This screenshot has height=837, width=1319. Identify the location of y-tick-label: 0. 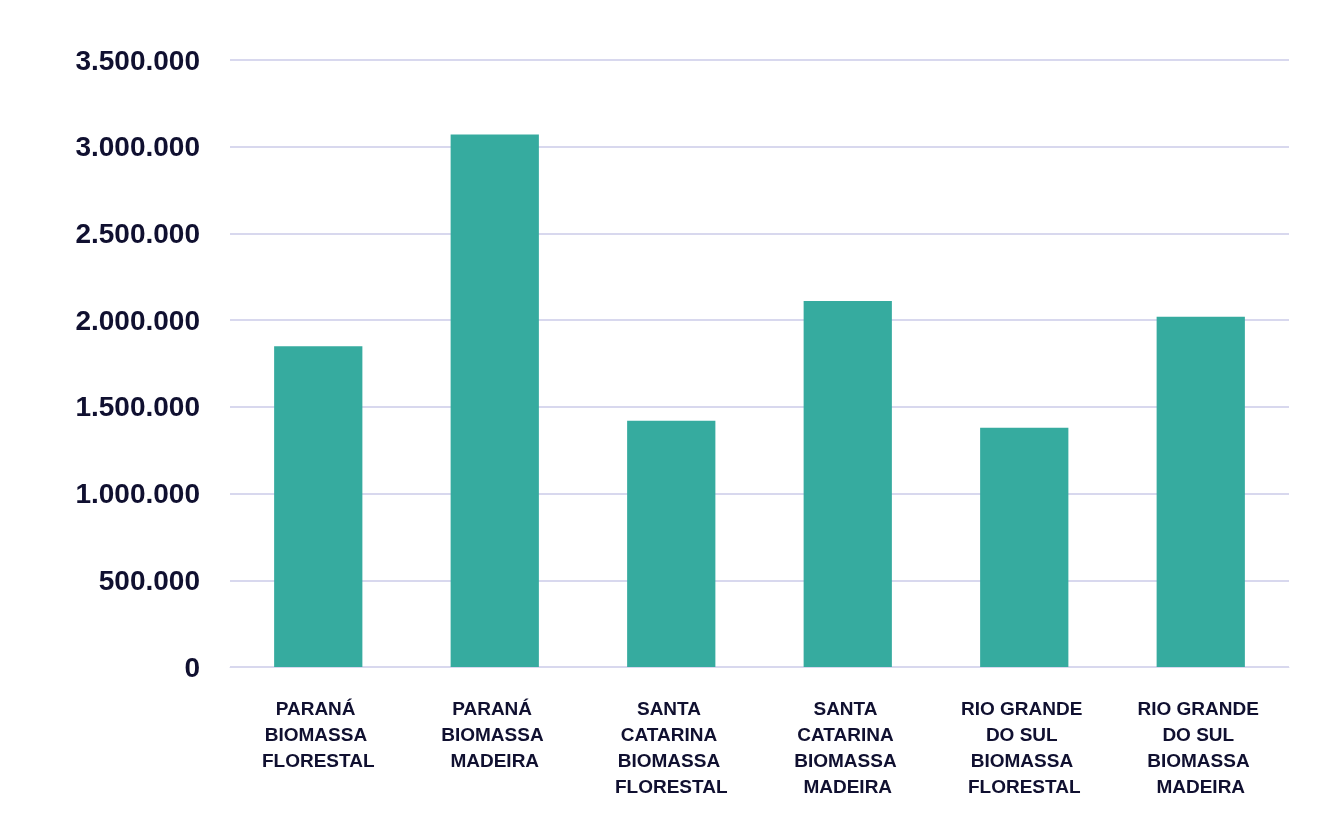
(192, 667).